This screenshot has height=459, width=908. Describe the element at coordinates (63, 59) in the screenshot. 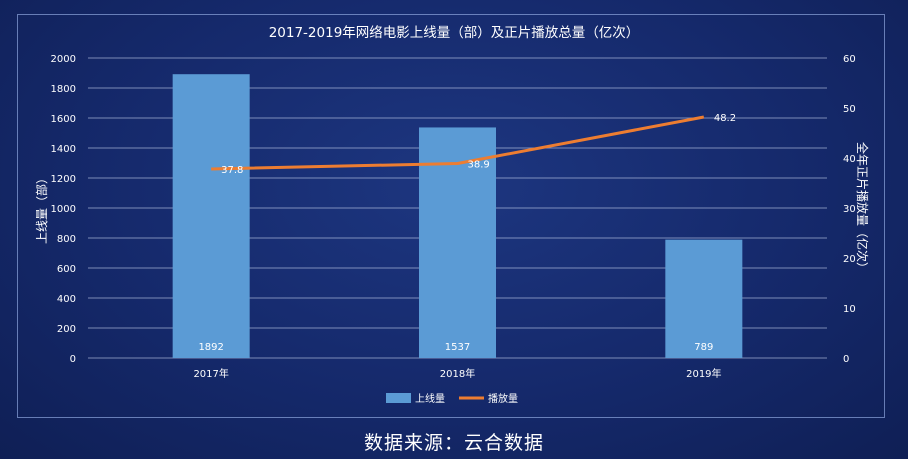

I see `y-left-tick-label: 2000` at that location.